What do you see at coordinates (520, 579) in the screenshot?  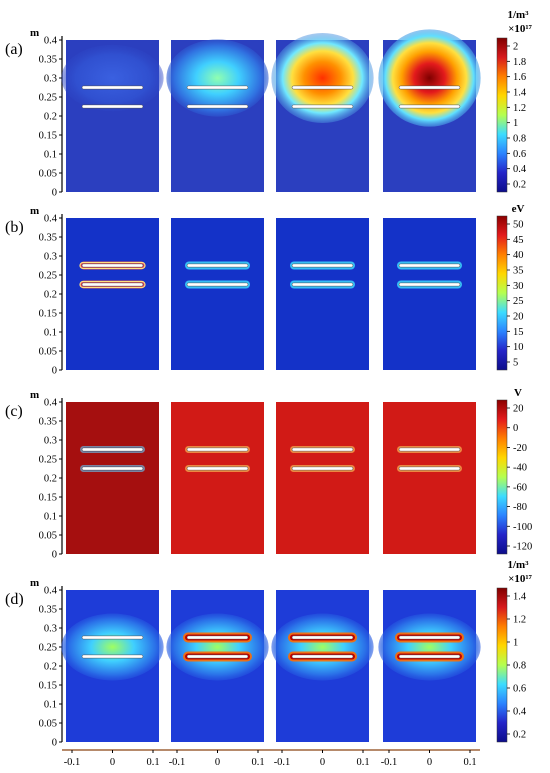 I see `colorbar-multiplier: ×10¹⁷` at bounding box center [520, 579].